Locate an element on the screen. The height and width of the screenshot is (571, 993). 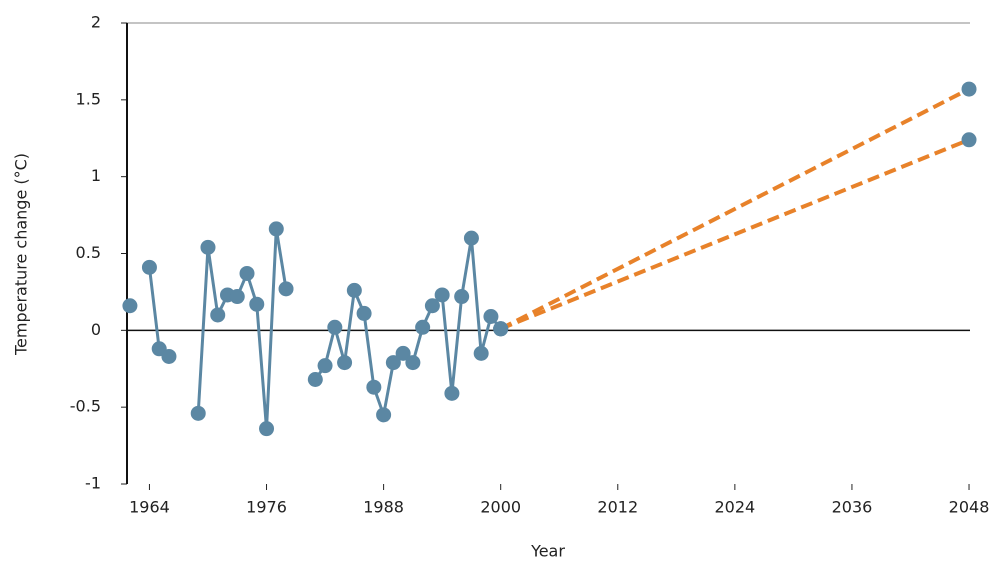
x-tick-label: 1976 is located at coordinates (266, 507).